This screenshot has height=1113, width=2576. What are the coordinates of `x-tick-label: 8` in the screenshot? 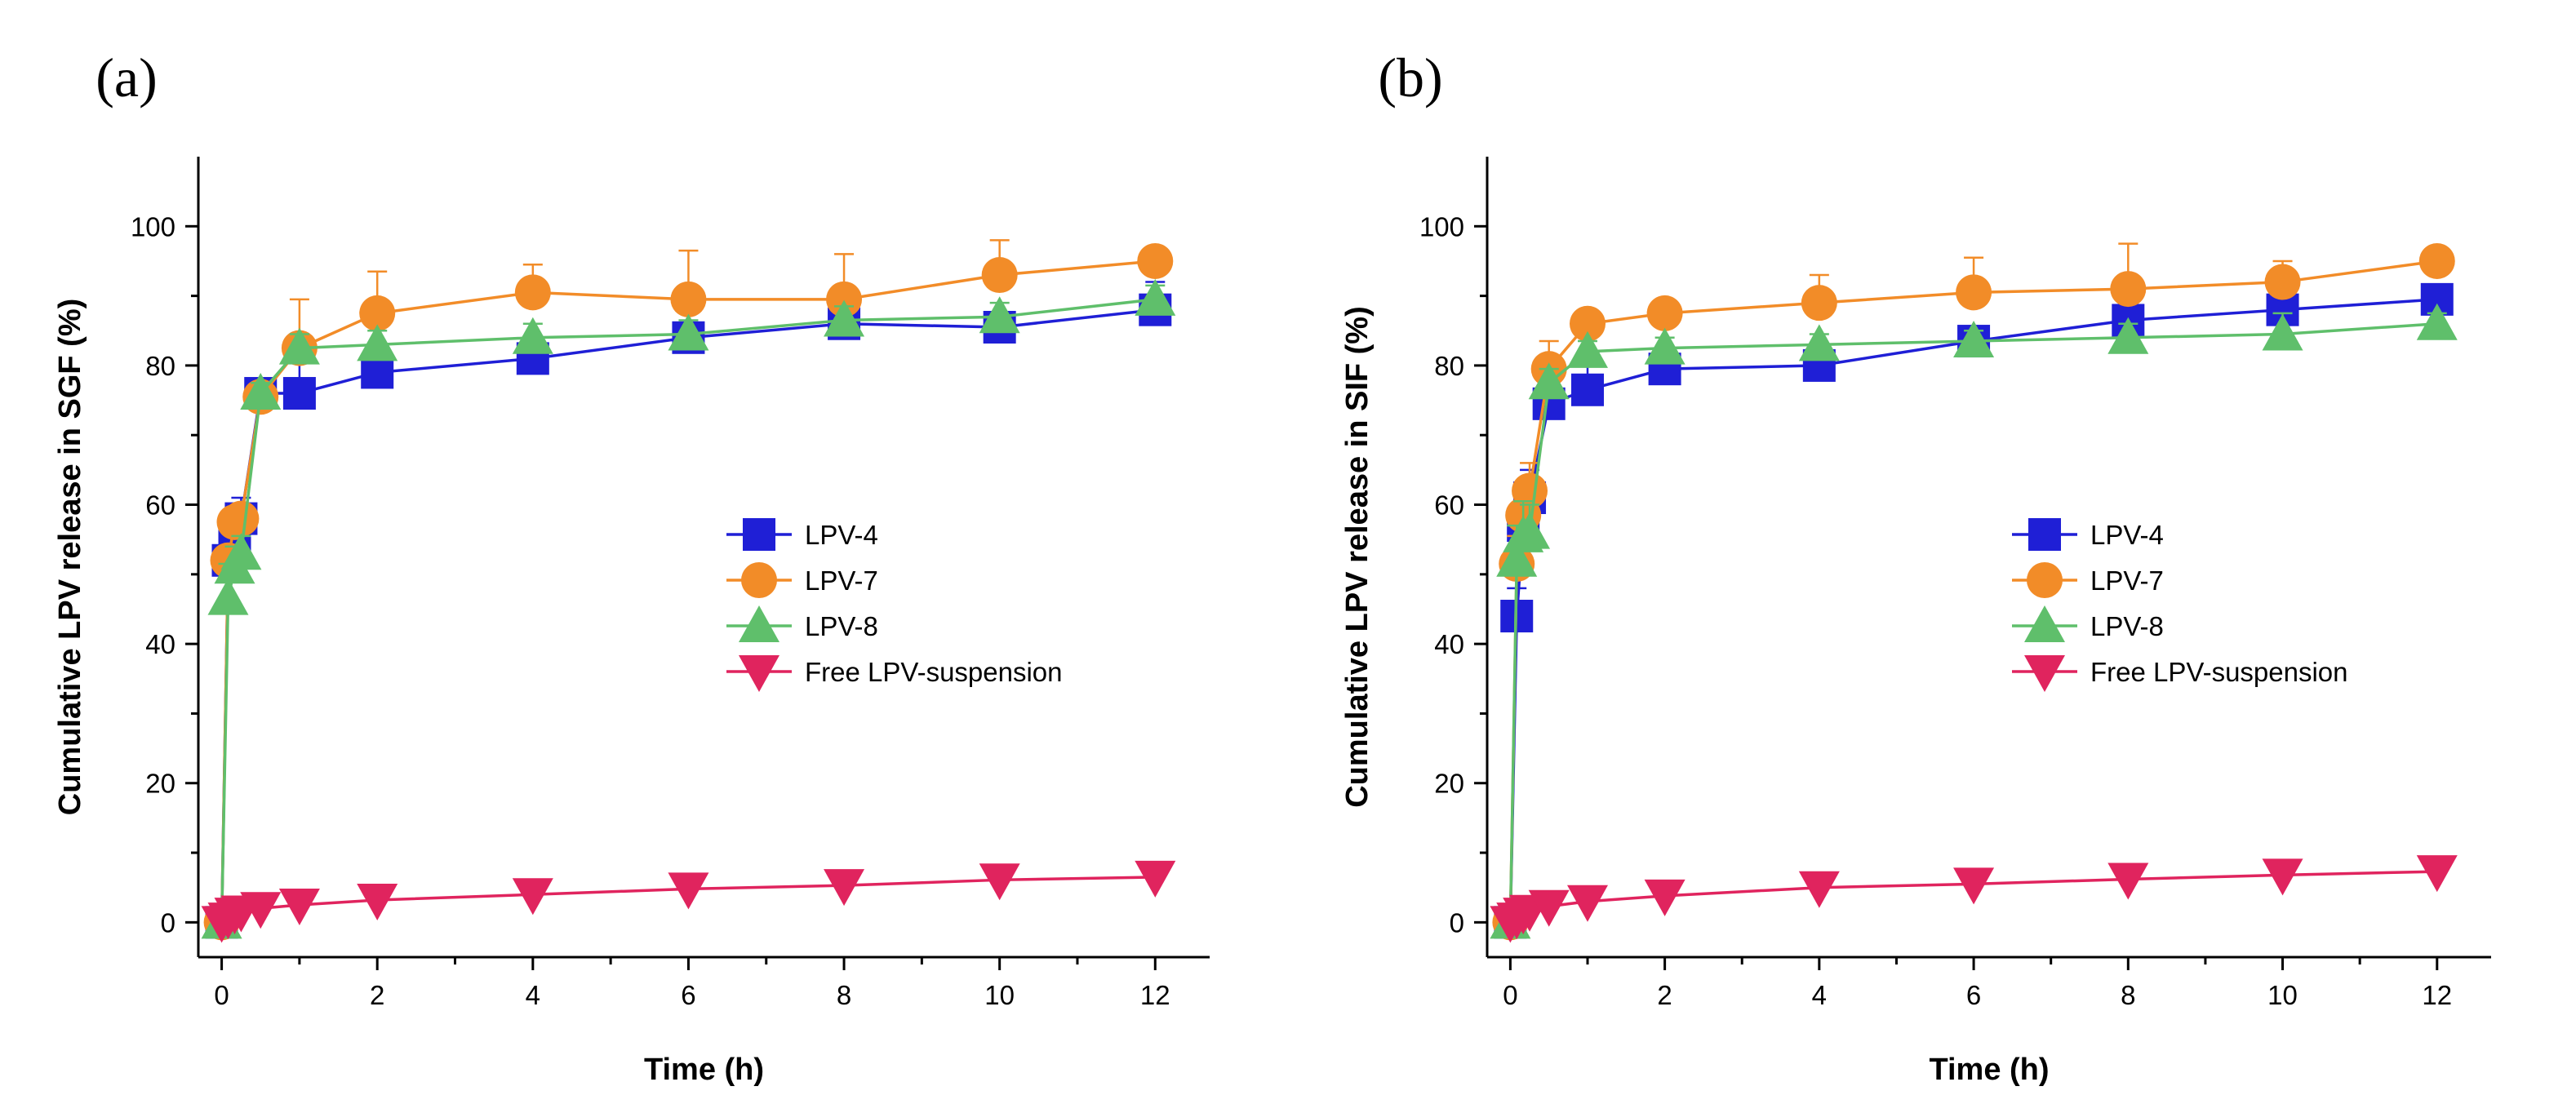 It's located at (2128, 995).